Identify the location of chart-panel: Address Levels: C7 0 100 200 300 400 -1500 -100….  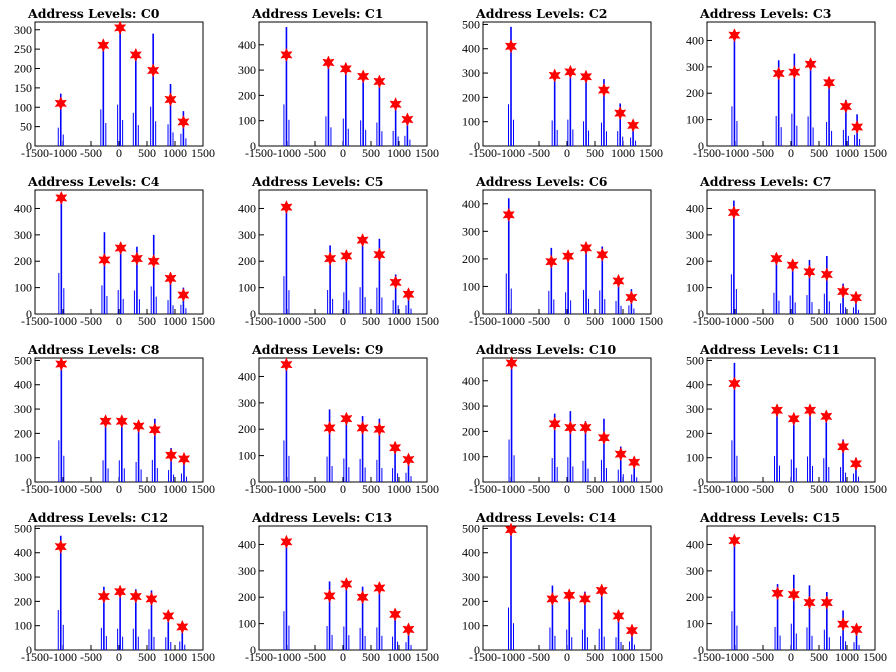
(786, 251).